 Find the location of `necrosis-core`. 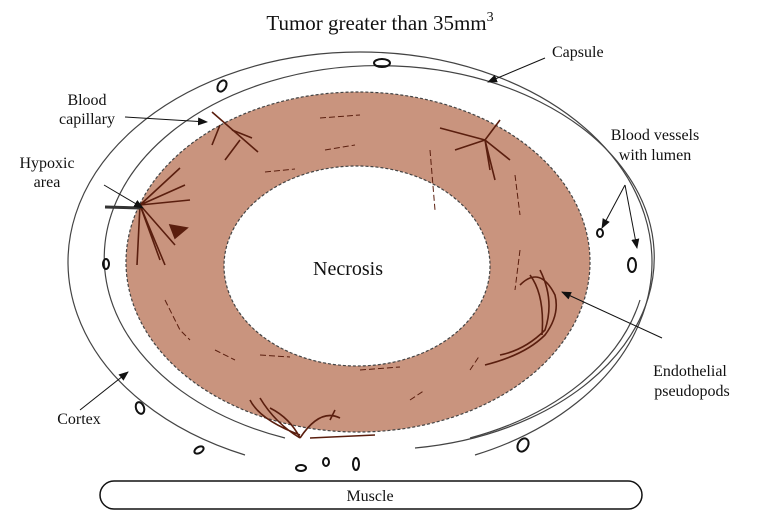

necrosis-core is located at coordinates (357, 266).